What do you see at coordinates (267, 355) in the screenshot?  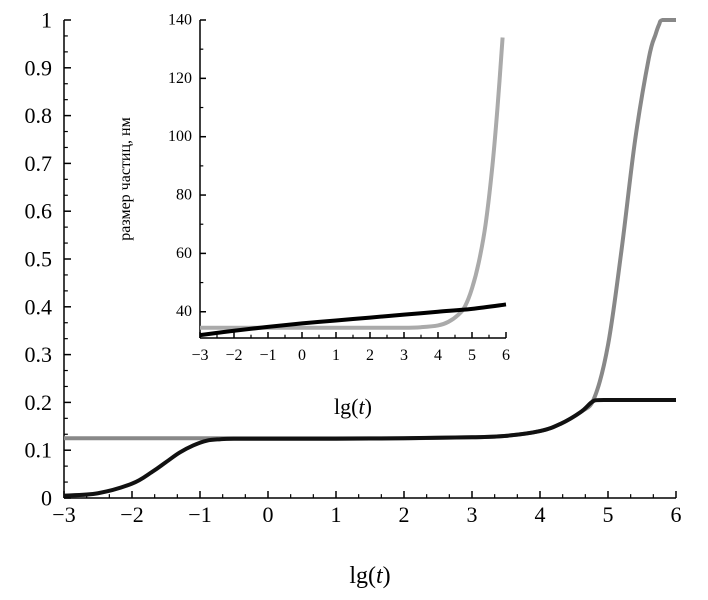 I see `inset-x-tick-label: −1` at bounding box center [267, 355].